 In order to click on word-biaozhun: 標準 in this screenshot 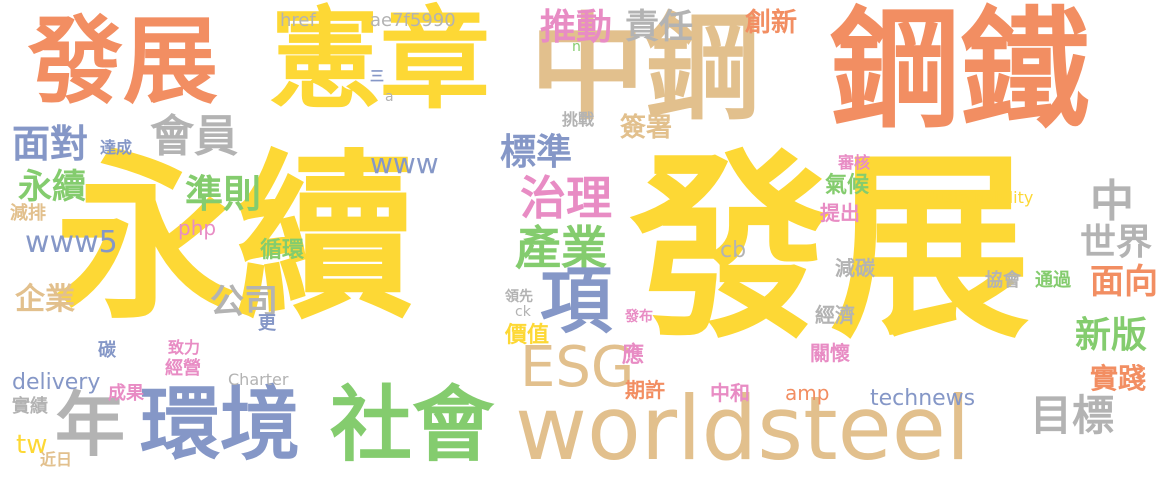, I will do `click(536, 152)`.